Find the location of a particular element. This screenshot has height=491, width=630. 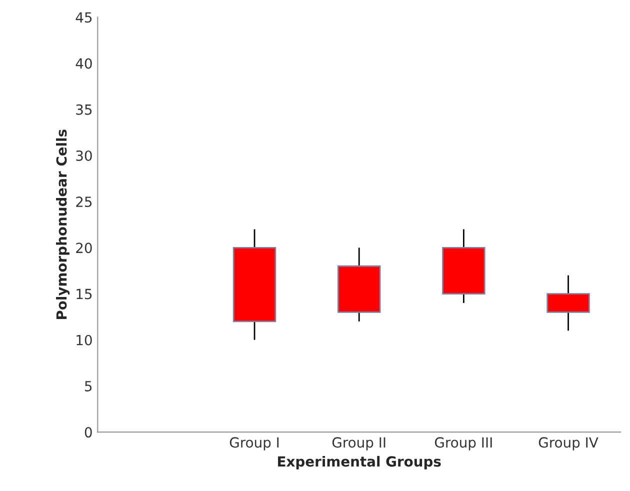

y-tick-label: 30 is located at coordinates (84, 155).